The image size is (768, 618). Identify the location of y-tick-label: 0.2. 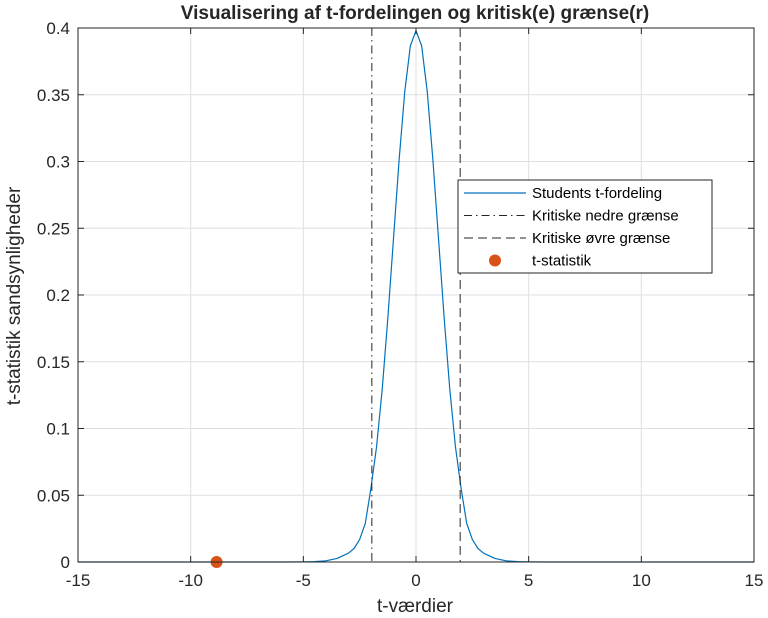
(58, 295).